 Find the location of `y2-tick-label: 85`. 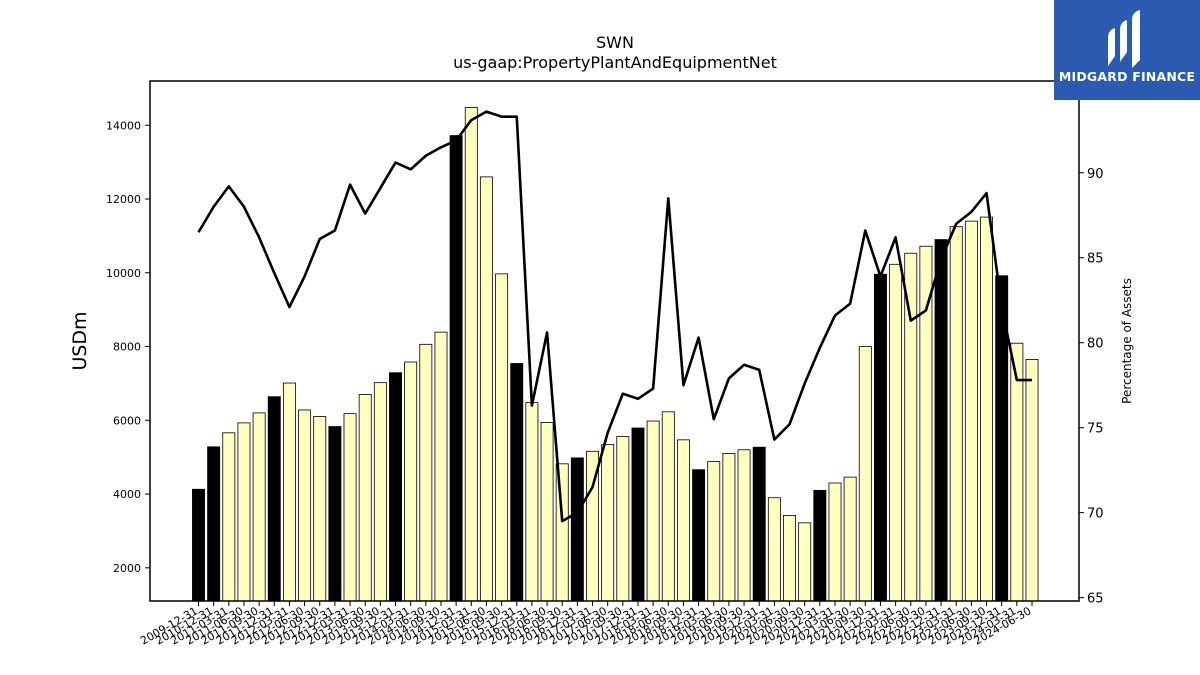

y2-tick-label: 85 is located at coordinates (1095, 259).